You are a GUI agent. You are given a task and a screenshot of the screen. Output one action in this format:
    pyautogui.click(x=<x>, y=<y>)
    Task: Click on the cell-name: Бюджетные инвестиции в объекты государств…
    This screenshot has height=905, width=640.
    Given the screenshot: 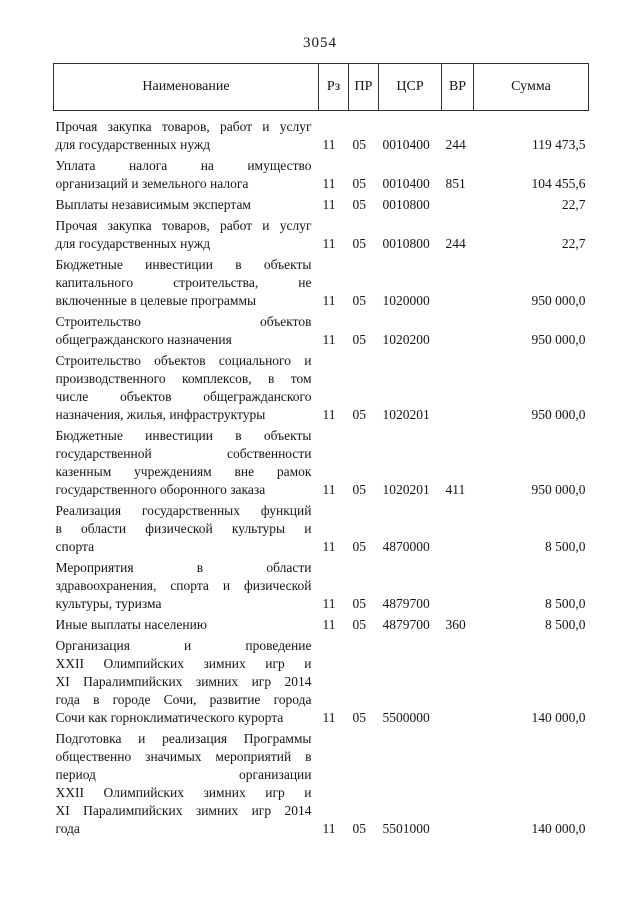 What is the action you would take?
    pyautogui.click(x=186, y=461)
    